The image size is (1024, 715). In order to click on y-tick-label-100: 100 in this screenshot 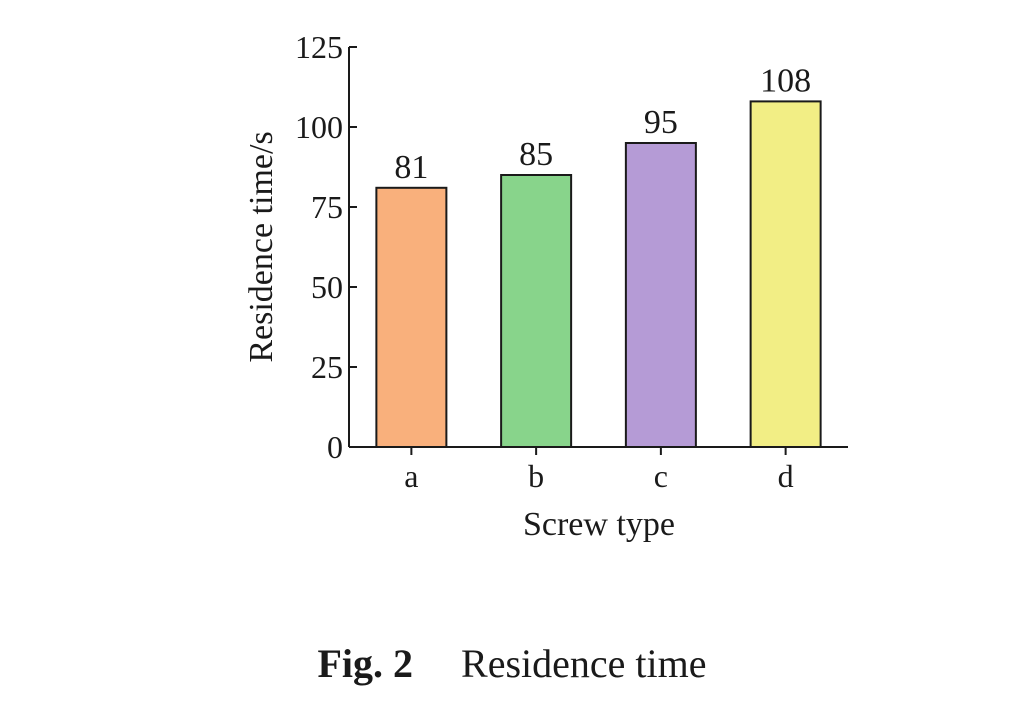, I will do `click(319, 127)`.